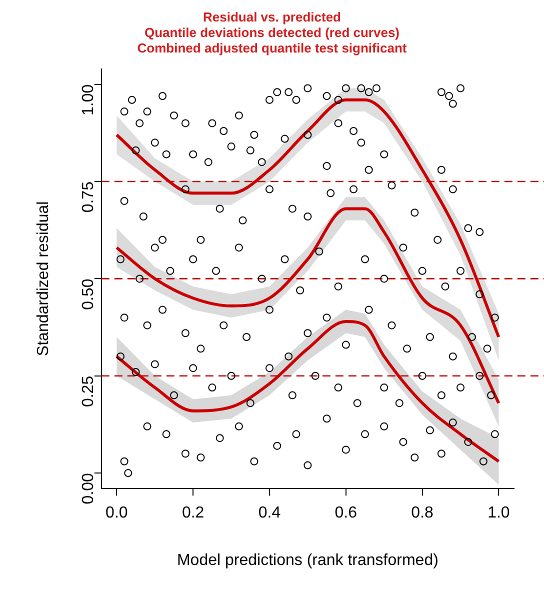 The width and height of the screenshot is (544, 594). What do you see at coordinates (499, 513) in the screenshot?
I see `x-tick-label: 1.0` at bounding box center [499, 513].